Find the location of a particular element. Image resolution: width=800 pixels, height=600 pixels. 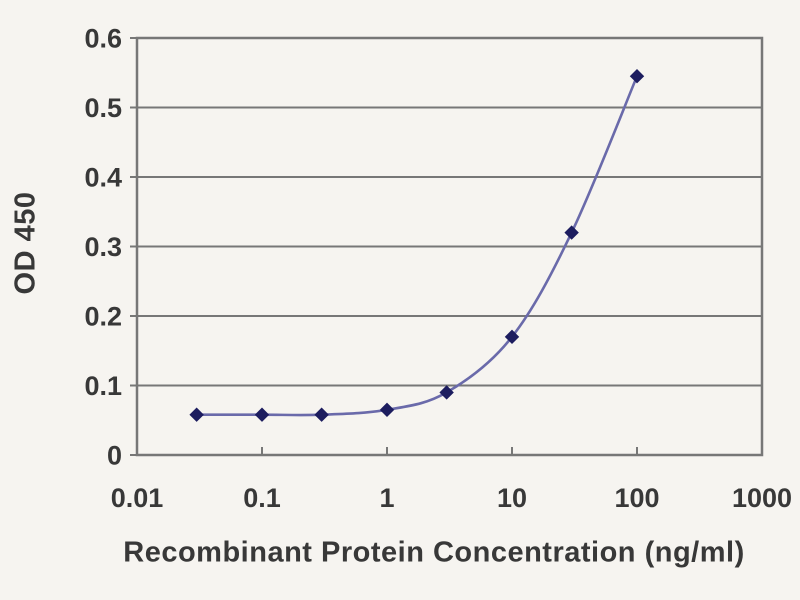

y-tick-label: 0.1 is located at coordinates (103, 386).